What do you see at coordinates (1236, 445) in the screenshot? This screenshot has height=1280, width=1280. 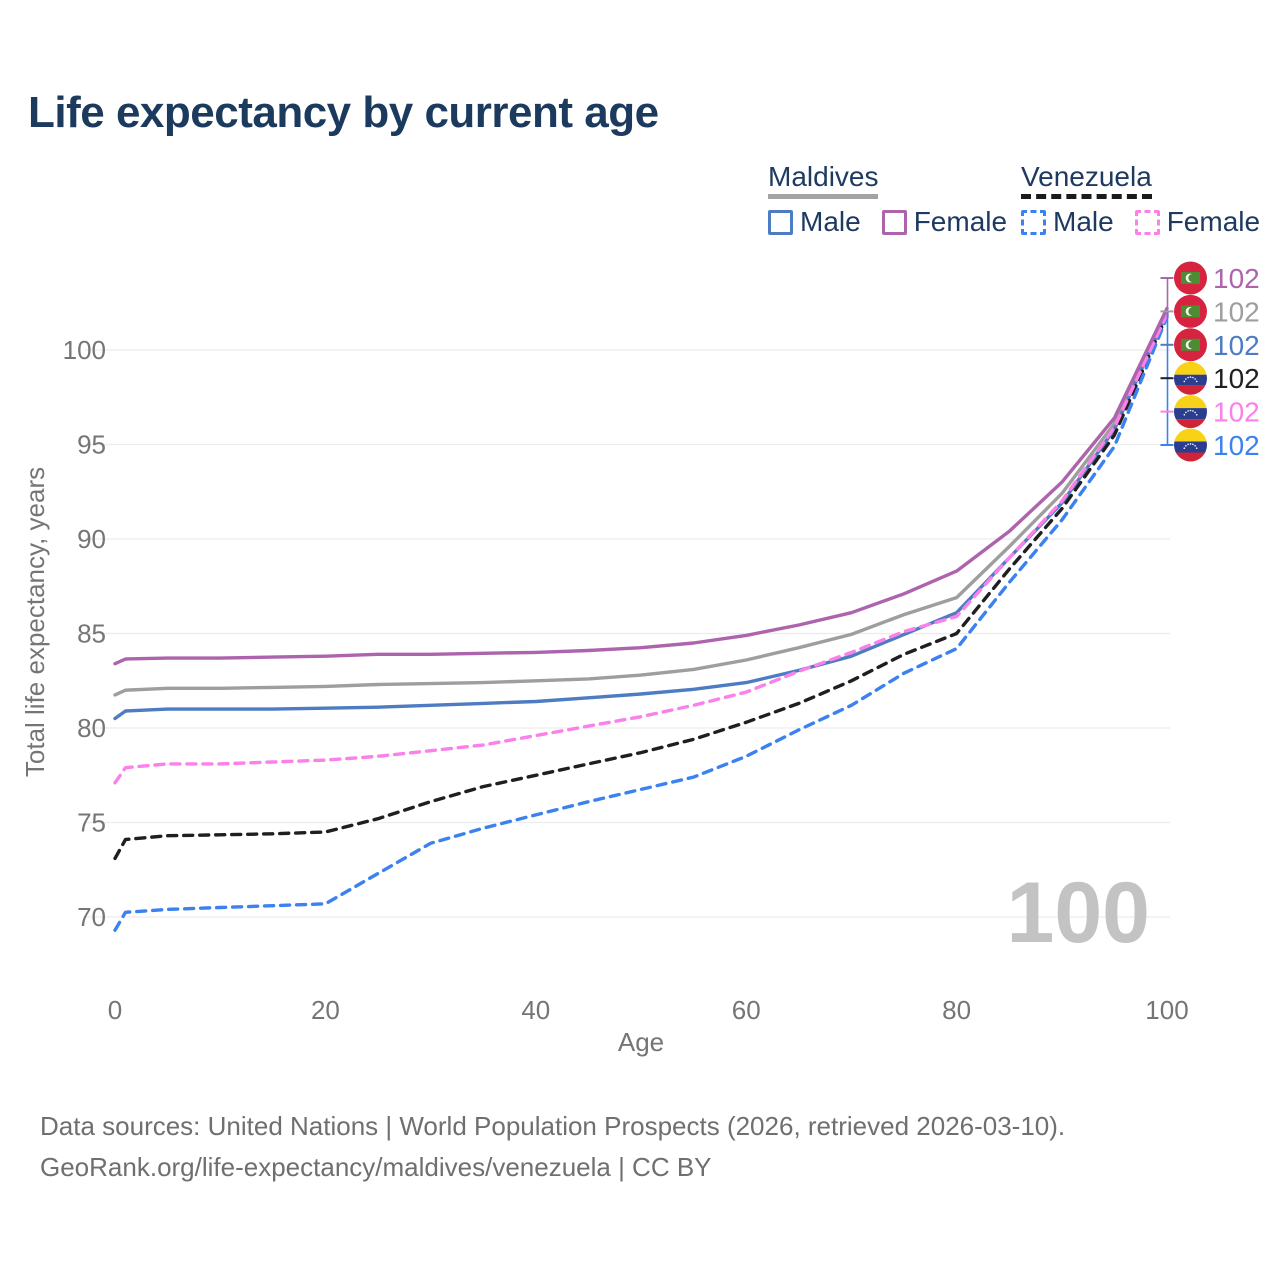 I see `end-value-label-venezuela-male: 102` at bounding box center [1236, 445].